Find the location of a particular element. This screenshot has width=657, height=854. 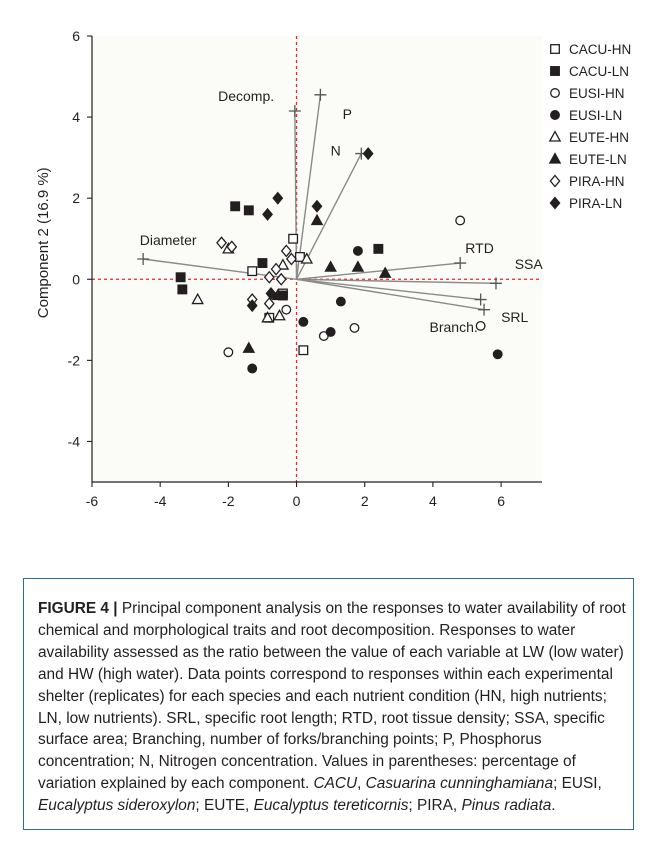

caption-species-4-name: Pinus radiata is located at coordinates (506, 806).